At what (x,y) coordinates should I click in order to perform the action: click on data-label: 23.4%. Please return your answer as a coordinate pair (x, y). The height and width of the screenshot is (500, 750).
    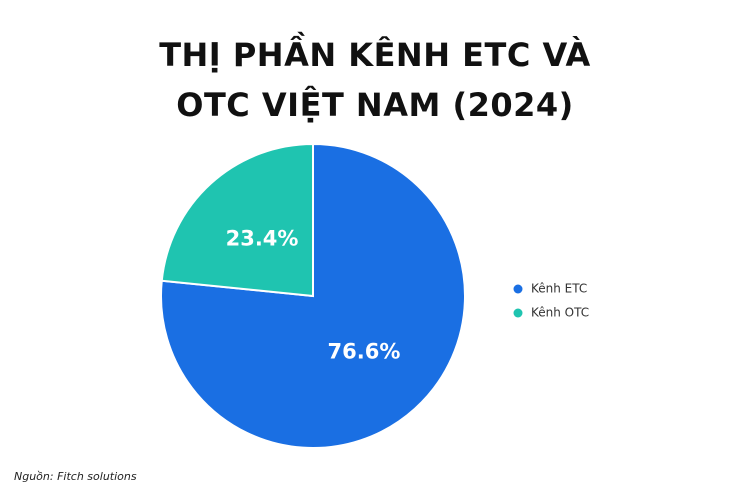
    Looking at the image, I should click on (262, 239).